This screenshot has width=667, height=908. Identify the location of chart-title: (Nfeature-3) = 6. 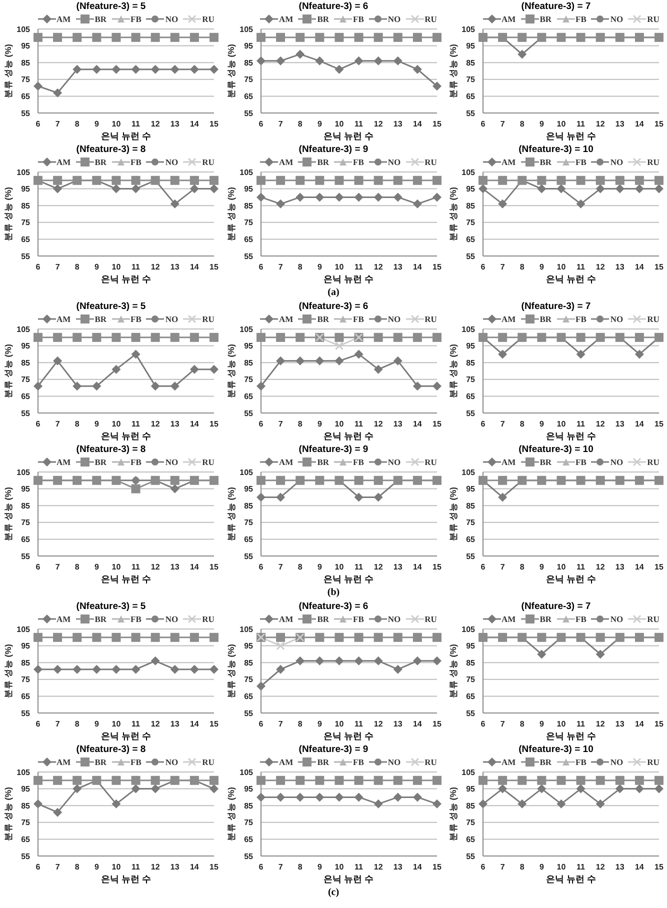
(334, 606).